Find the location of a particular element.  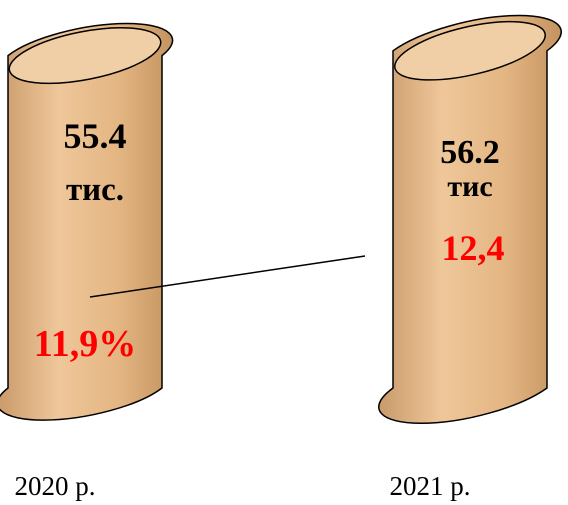

connector-layer is located at coordinates (227, 276).